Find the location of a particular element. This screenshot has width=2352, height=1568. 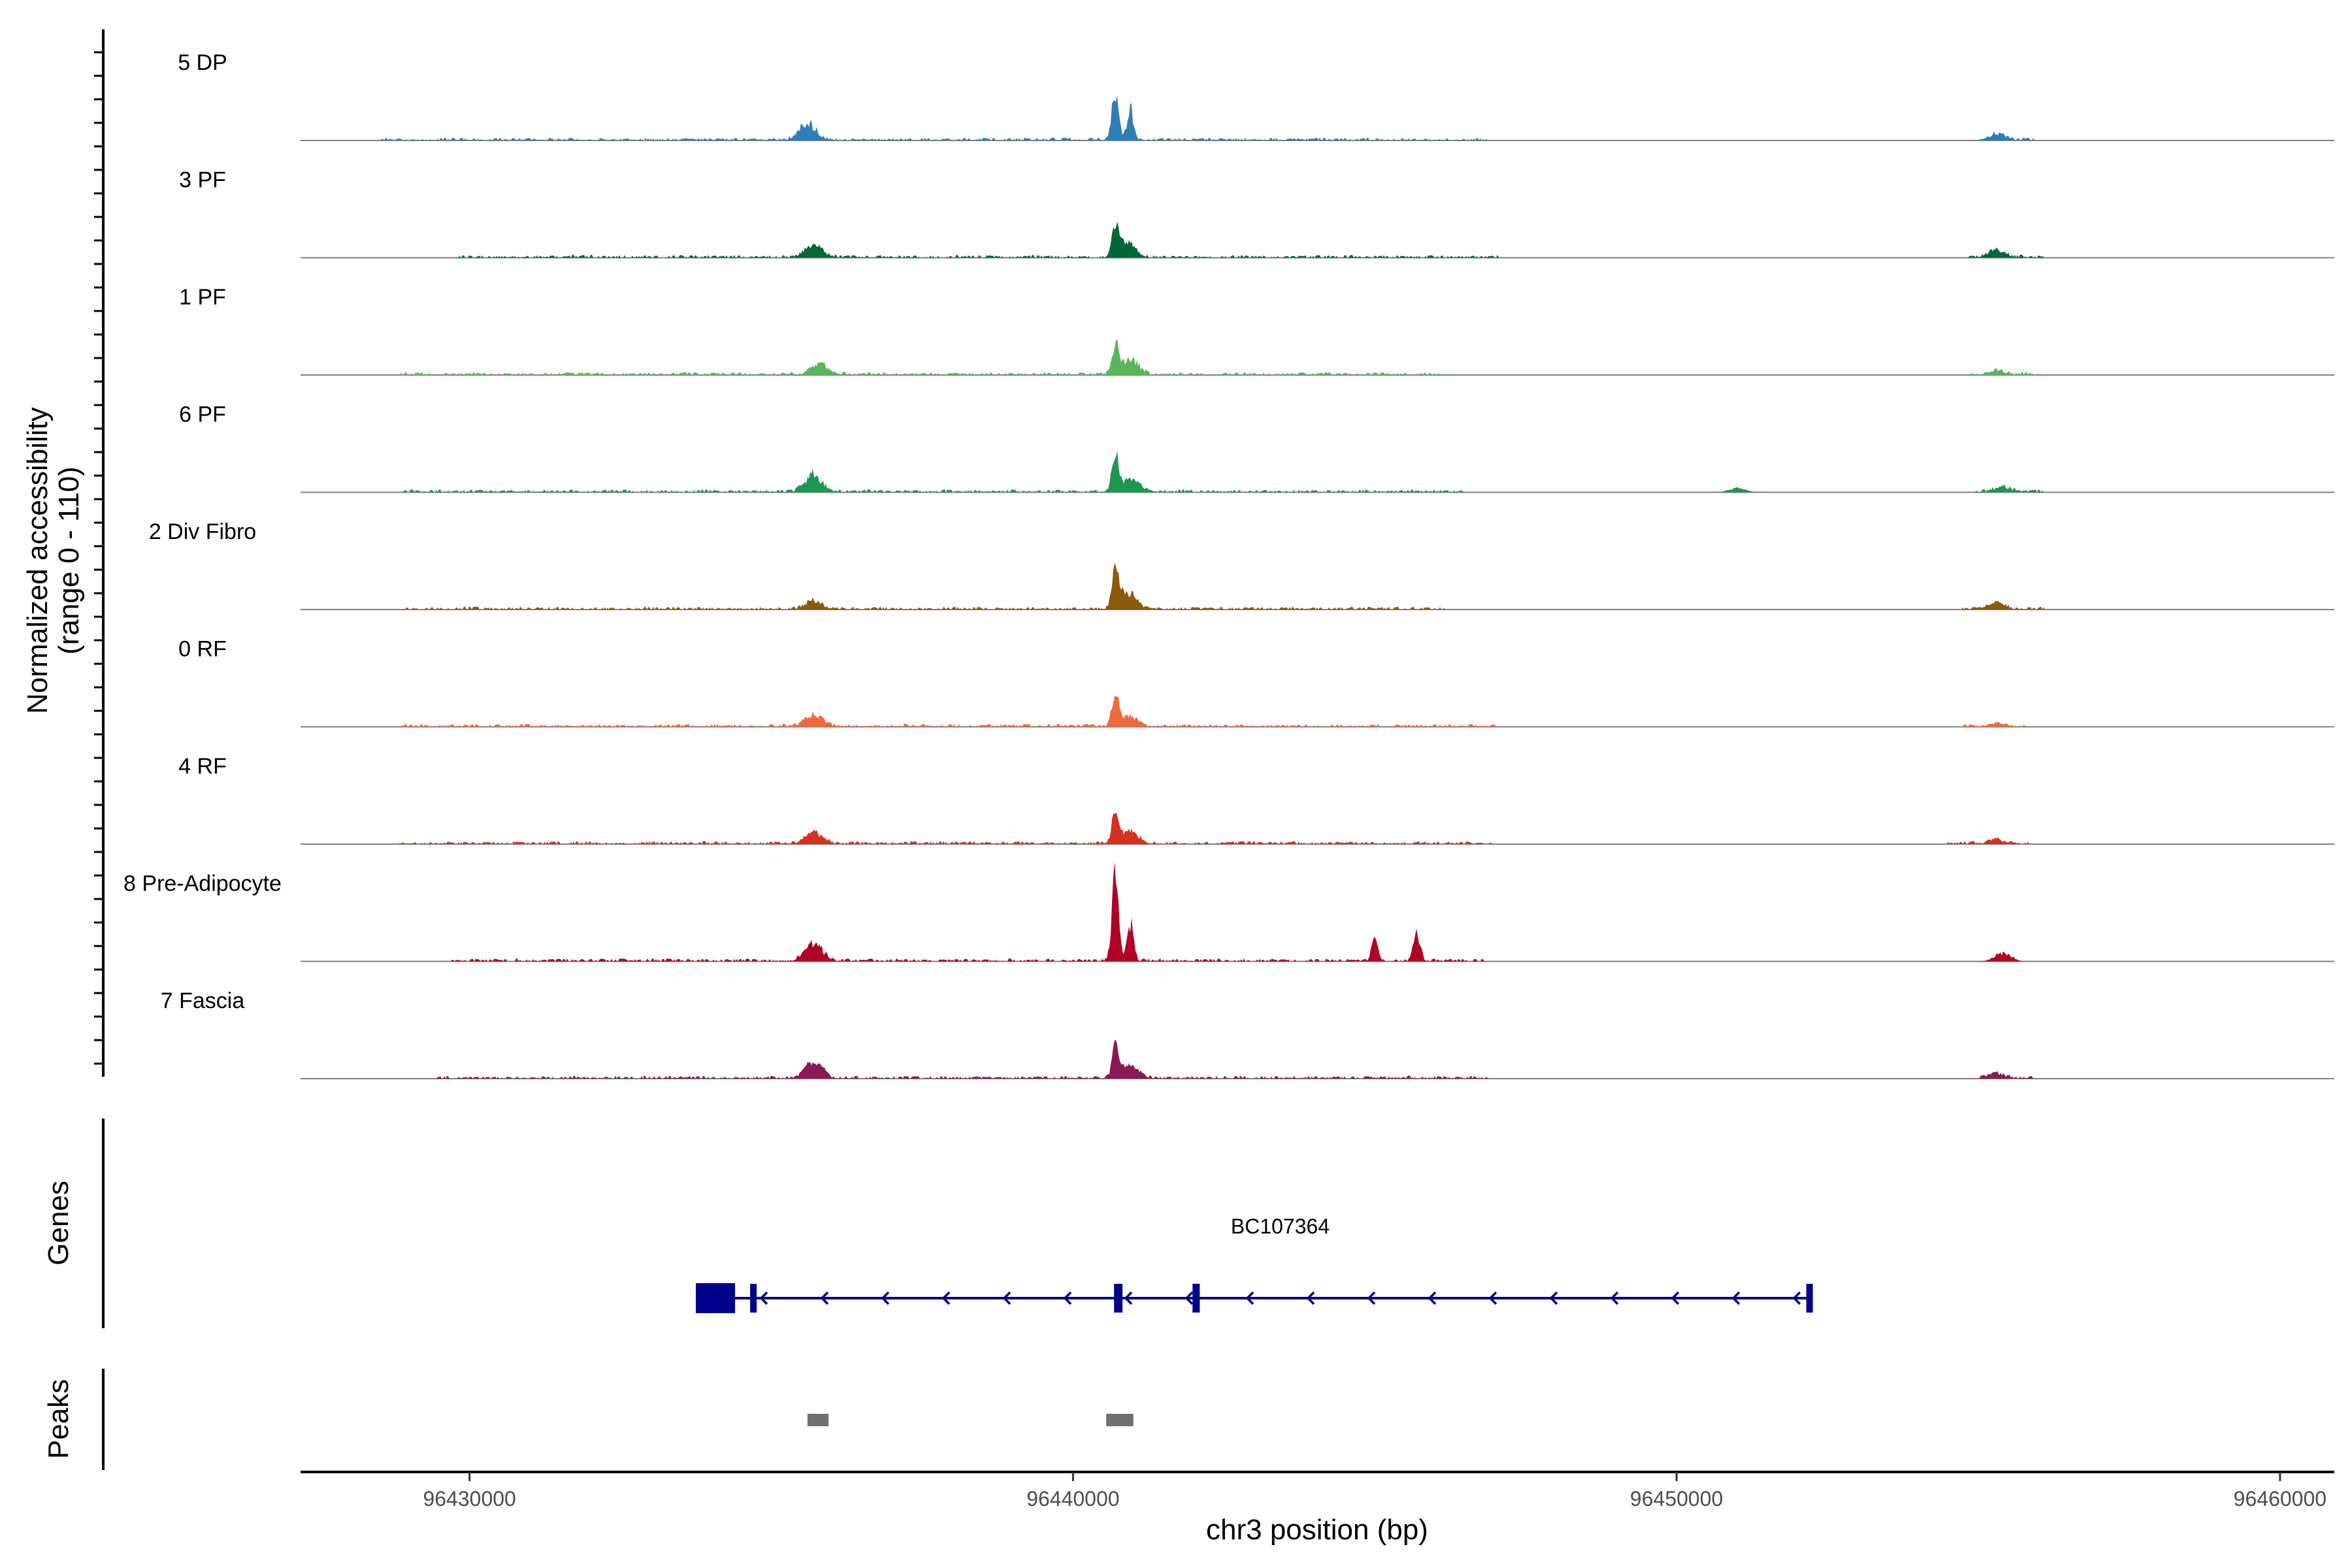

peaks-track is located at coordinates (970, 1420).